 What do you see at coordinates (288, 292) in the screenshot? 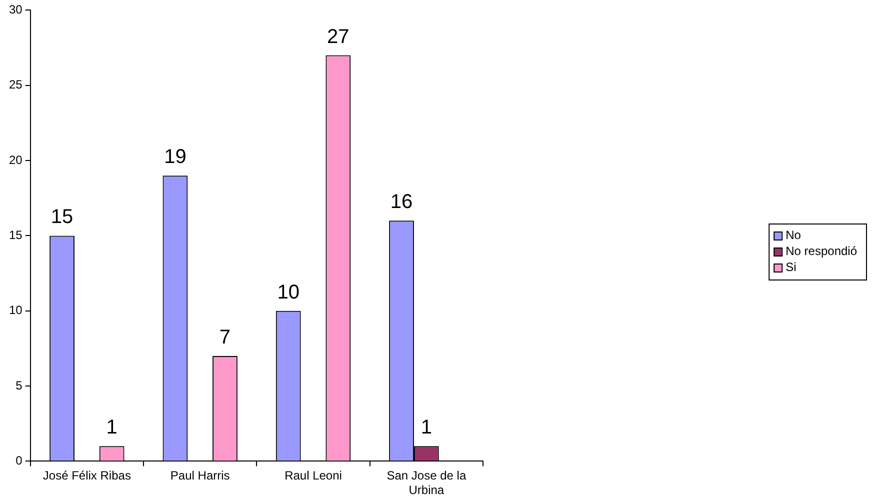
I see `data-label: 10` at bounding box center [288, 292].